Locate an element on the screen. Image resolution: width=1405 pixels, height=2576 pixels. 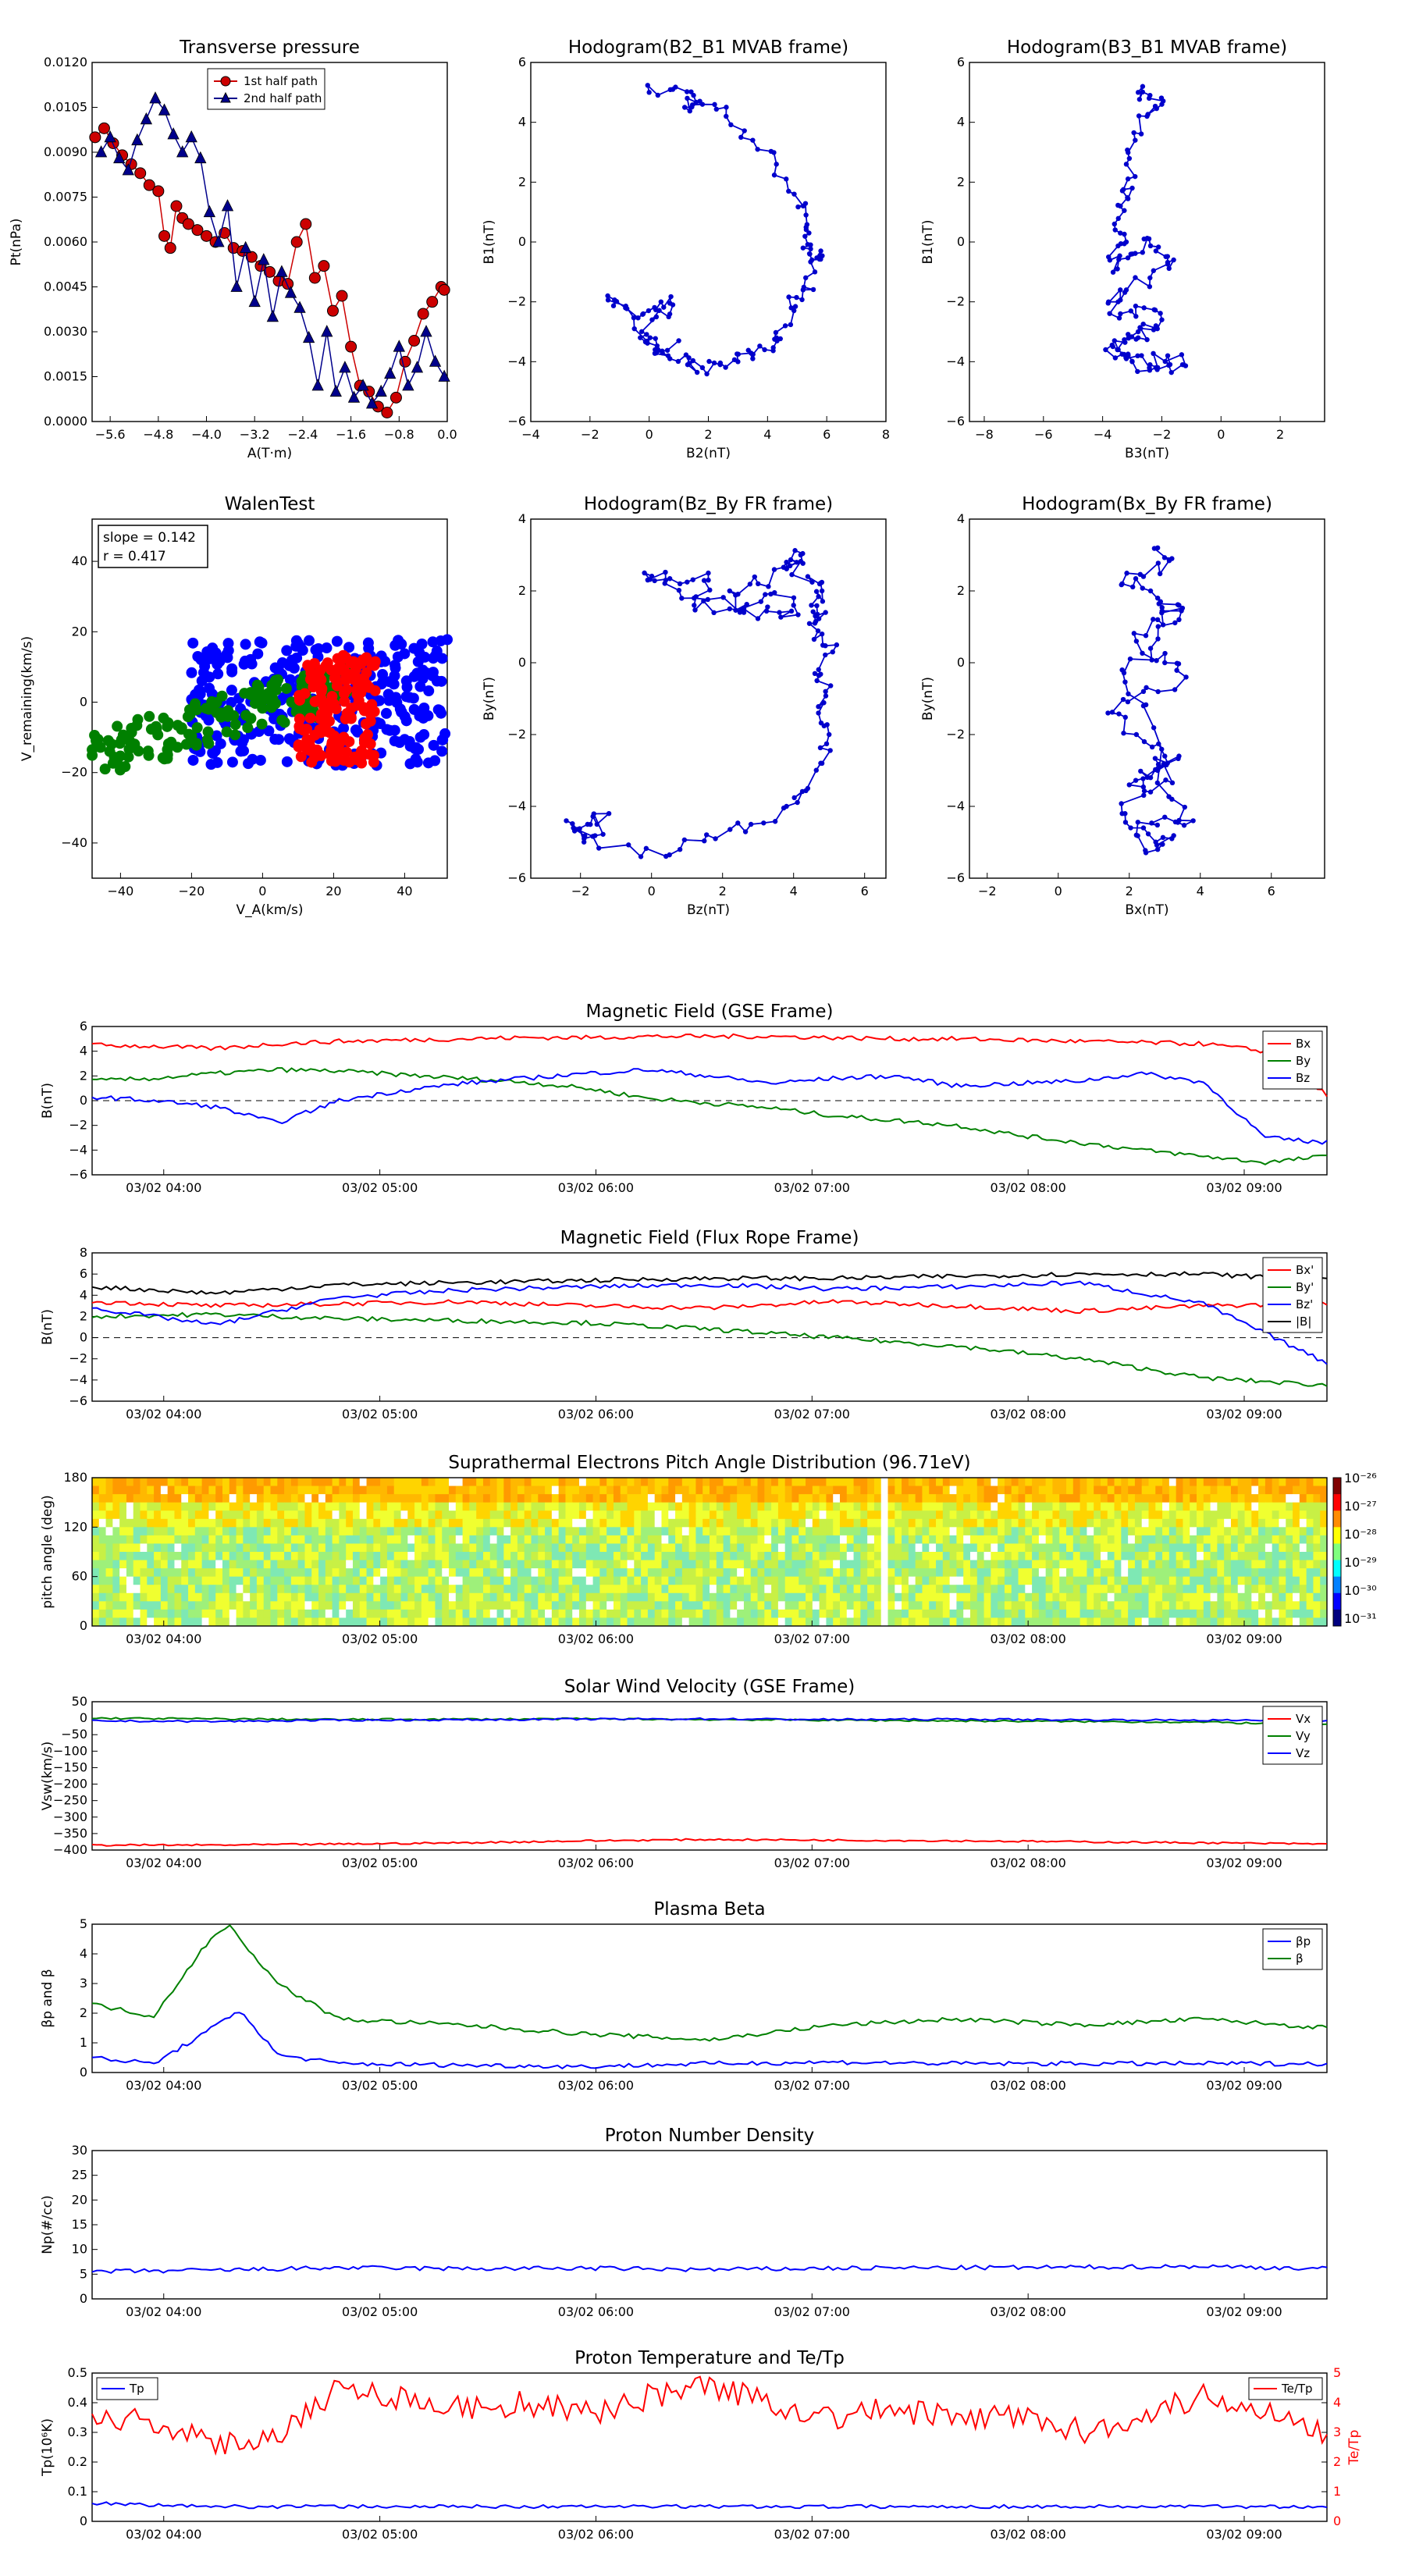
h4-point is located at coordinates (1123, 699).